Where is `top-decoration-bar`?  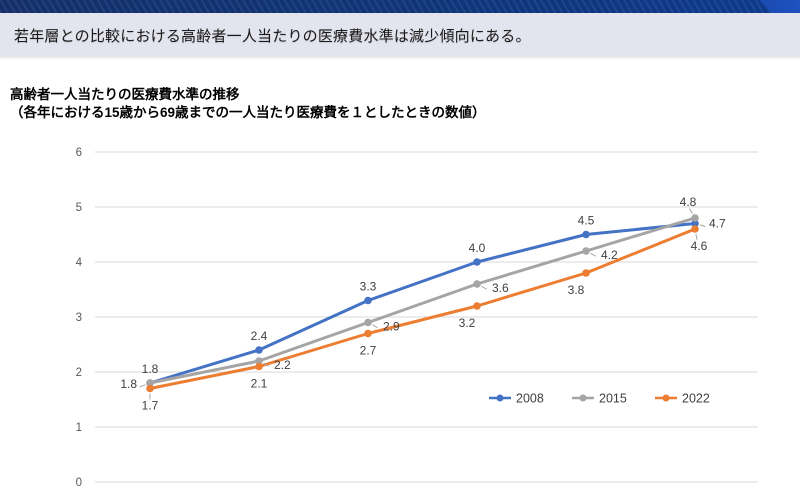 top-decoration-bar is located at coordinates (400, 6).